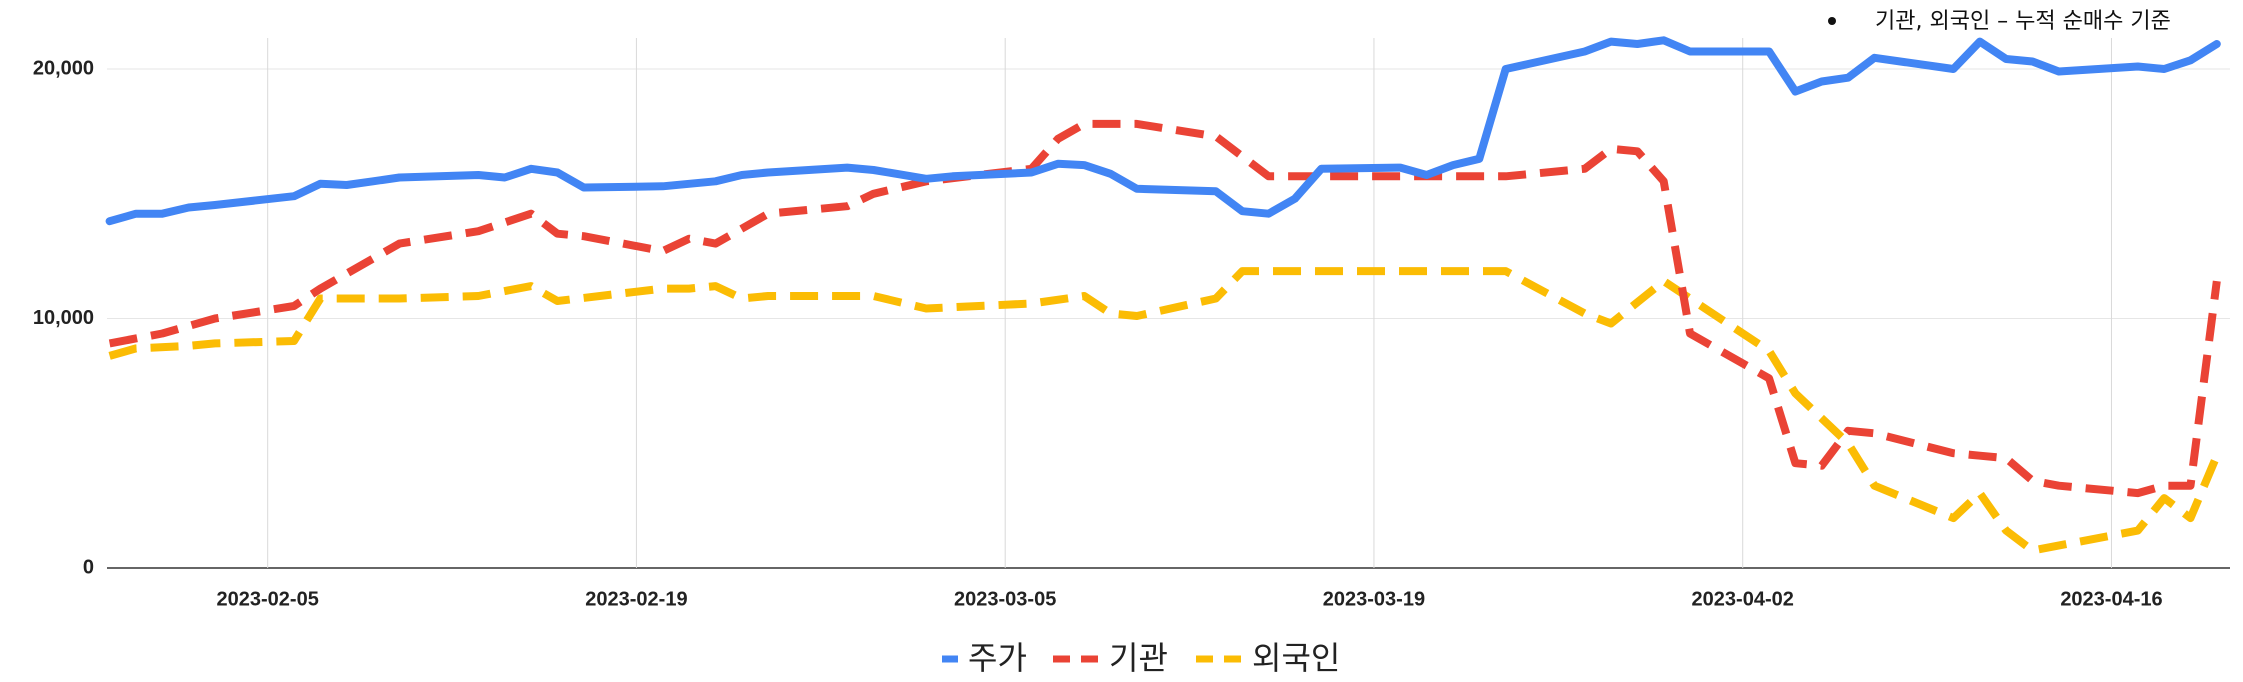 This screenshot has width=2243, height=682. I want to click on annotation: 기관, 외국인 – 누적 순매수 기준, so click(1999, 21).